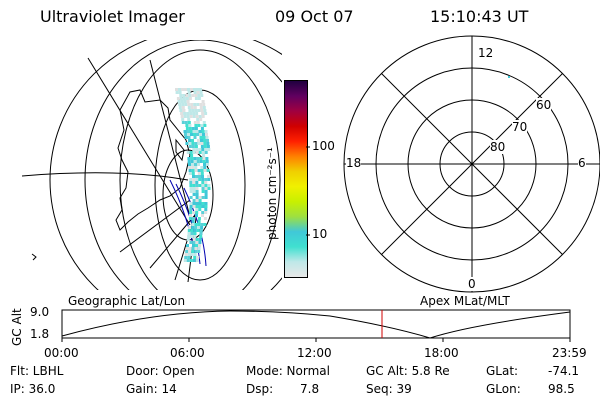  Describe the element at coordinates (33, 389) in the screenshot. I see `ip-label: IP: 36.0` at that location.